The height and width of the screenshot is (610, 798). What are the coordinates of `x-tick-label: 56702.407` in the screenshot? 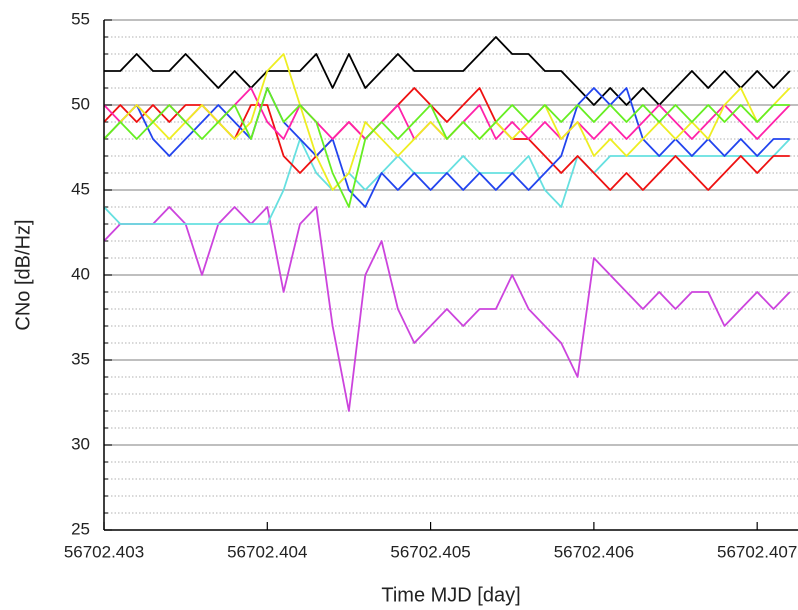 It's located at (757, 551).